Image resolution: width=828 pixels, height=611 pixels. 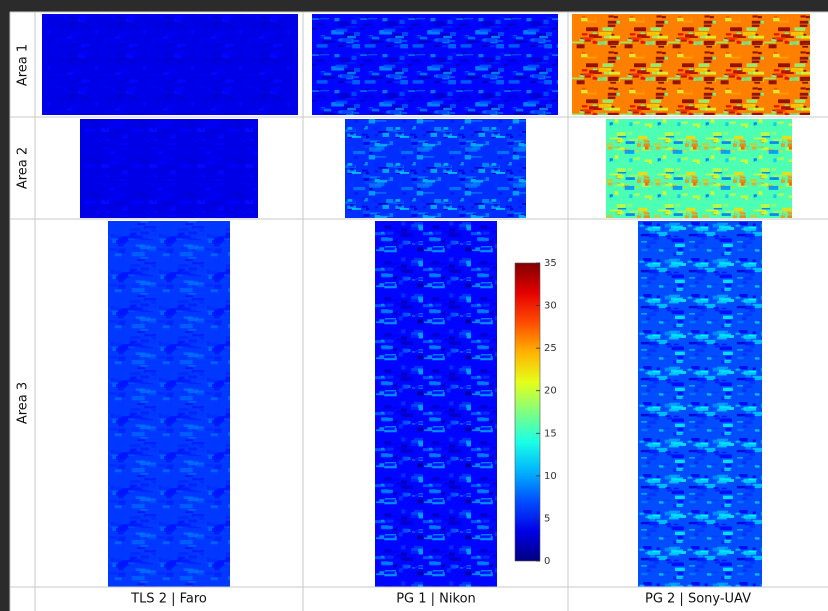 I want to click on column-label: TLS 2 | Faro, so click(x=168, y=599).